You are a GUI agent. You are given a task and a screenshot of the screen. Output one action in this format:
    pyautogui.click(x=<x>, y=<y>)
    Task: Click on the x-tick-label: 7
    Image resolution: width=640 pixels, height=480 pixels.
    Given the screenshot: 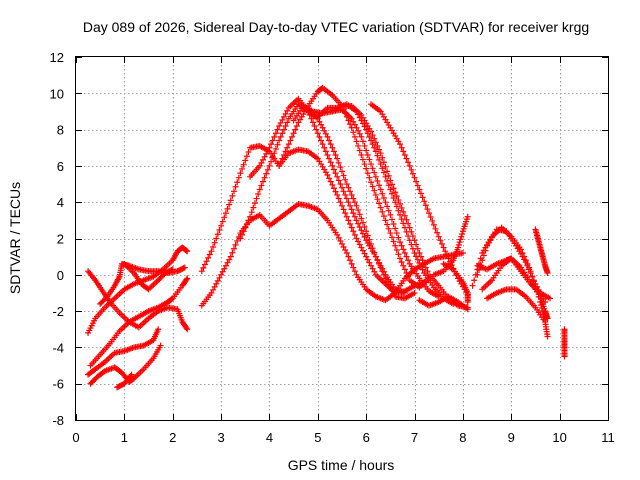 What is the action you would take?
    pyautogui.click(x=414, y=437)
    